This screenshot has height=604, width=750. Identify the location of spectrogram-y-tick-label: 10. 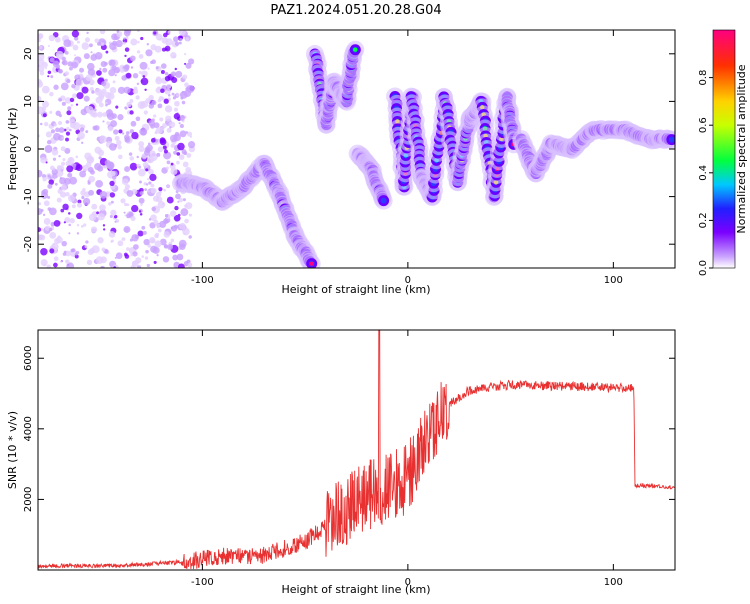
(28, 101).